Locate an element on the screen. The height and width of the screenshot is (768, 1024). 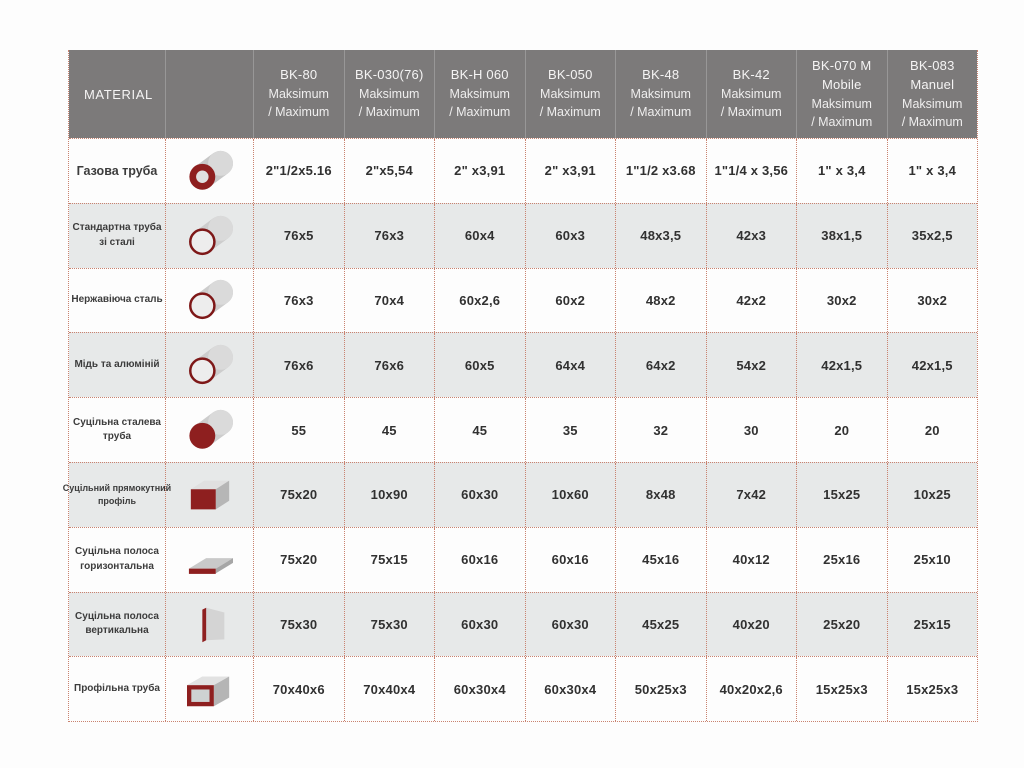
value-cell: 64x2 is located at coordinates (660, 365).